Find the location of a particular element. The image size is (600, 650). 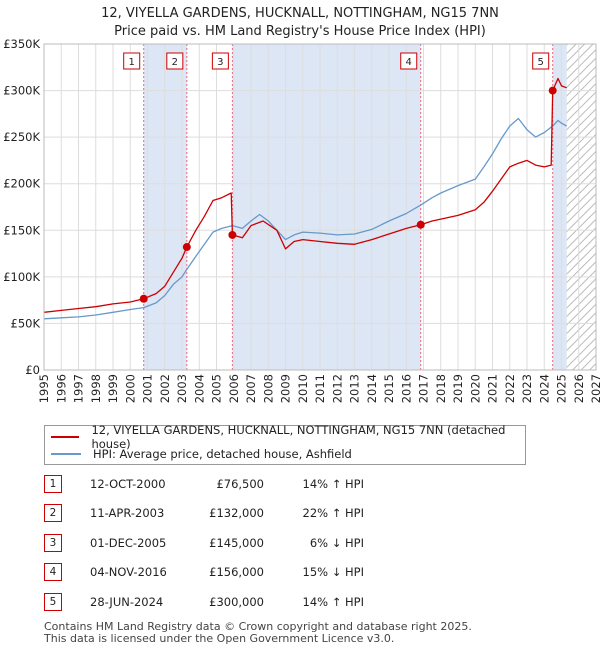

x-tick-label: 2014 is located at coordinates (372, 388).